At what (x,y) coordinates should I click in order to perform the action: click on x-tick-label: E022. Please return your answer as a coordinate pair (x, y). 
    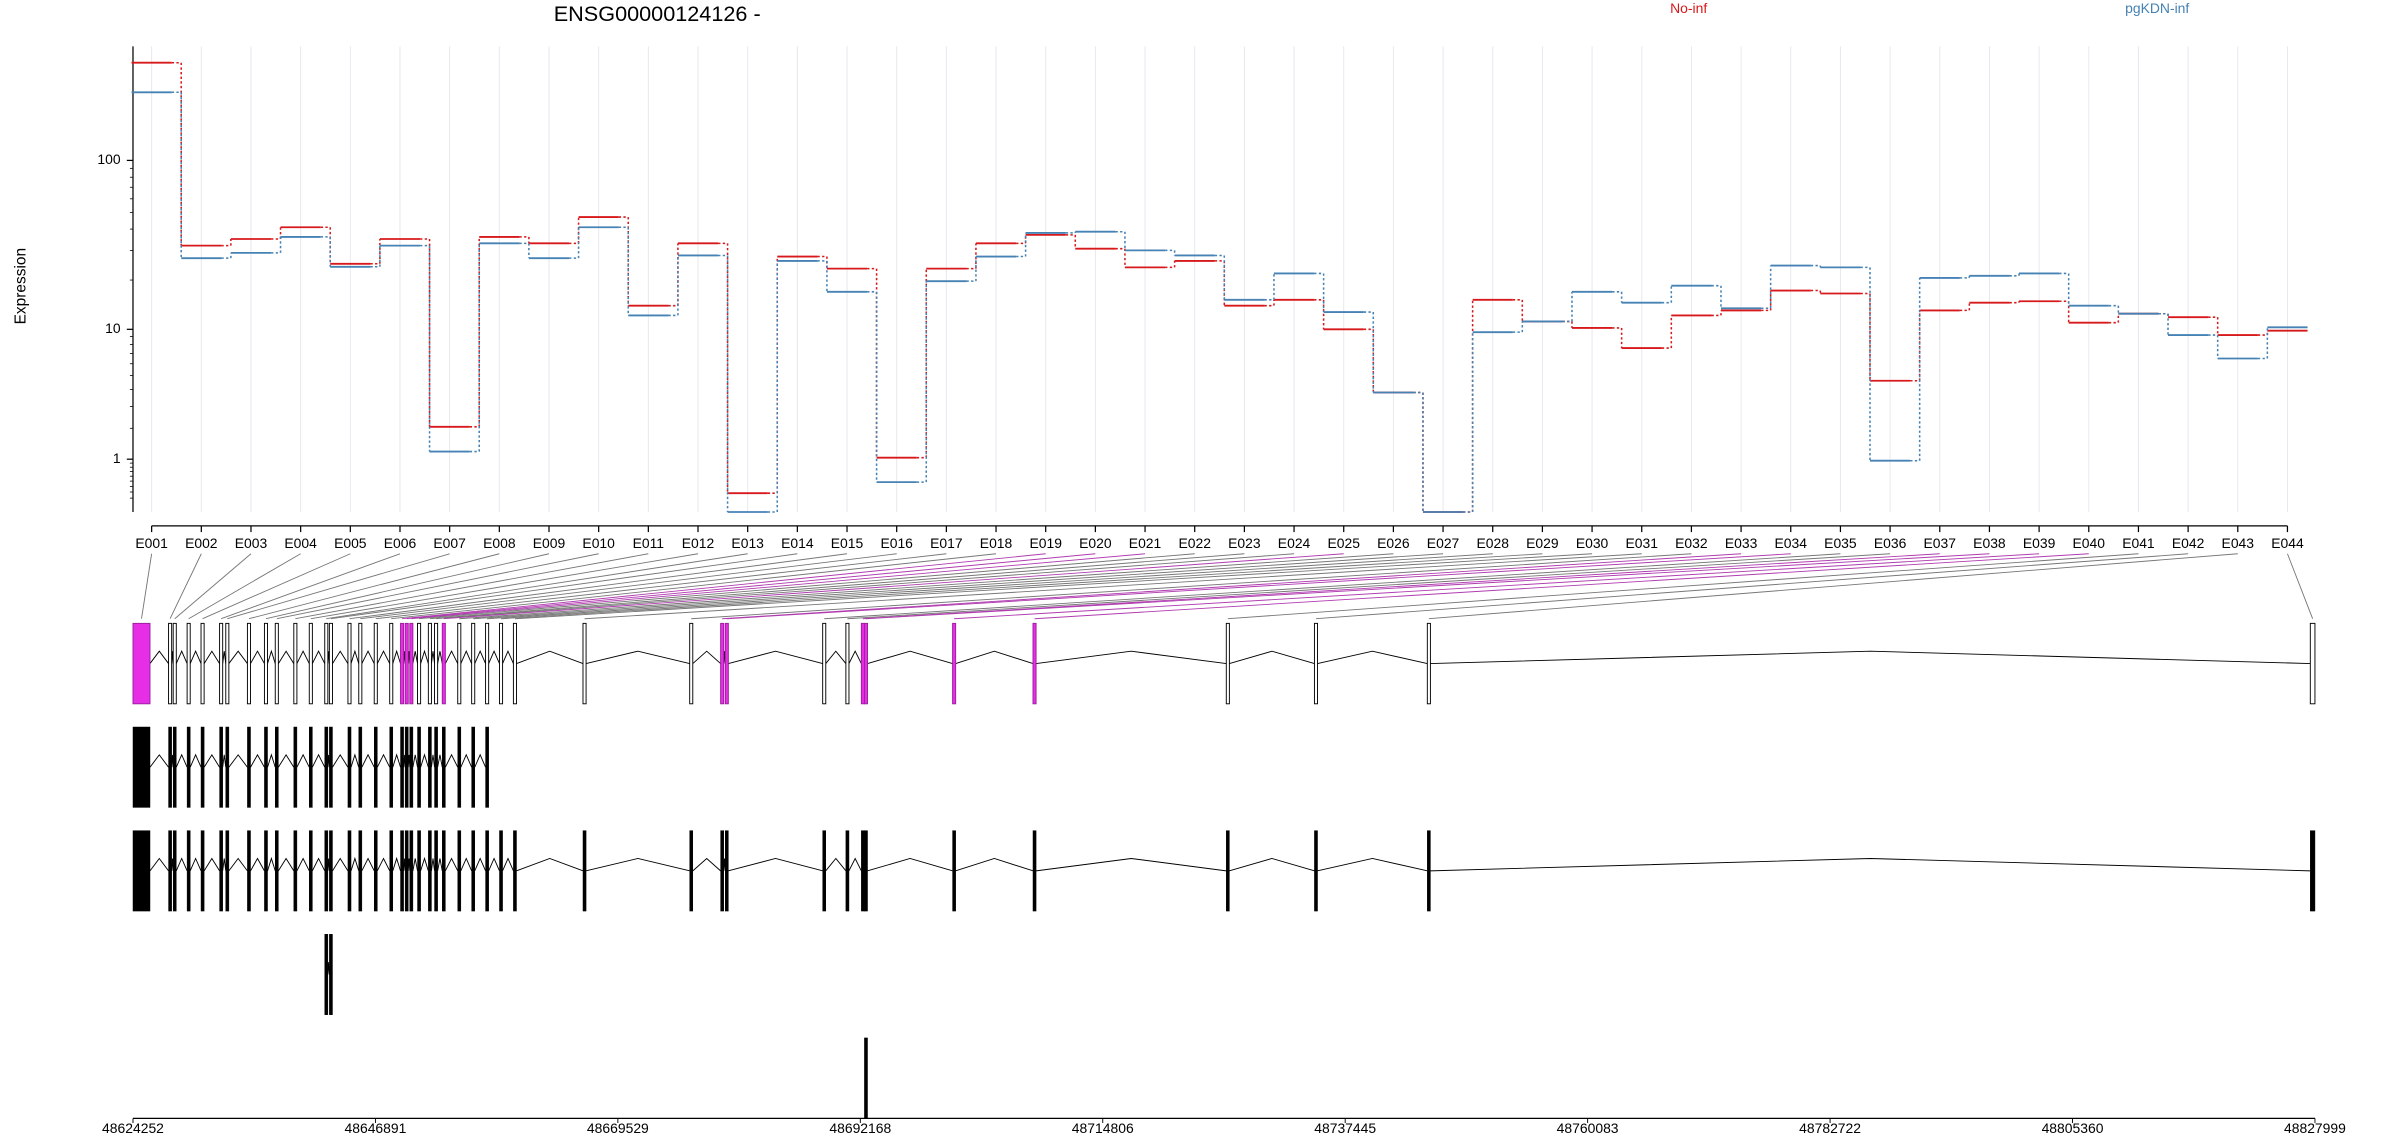
    Looking at the image, I should click on (1194, 543).